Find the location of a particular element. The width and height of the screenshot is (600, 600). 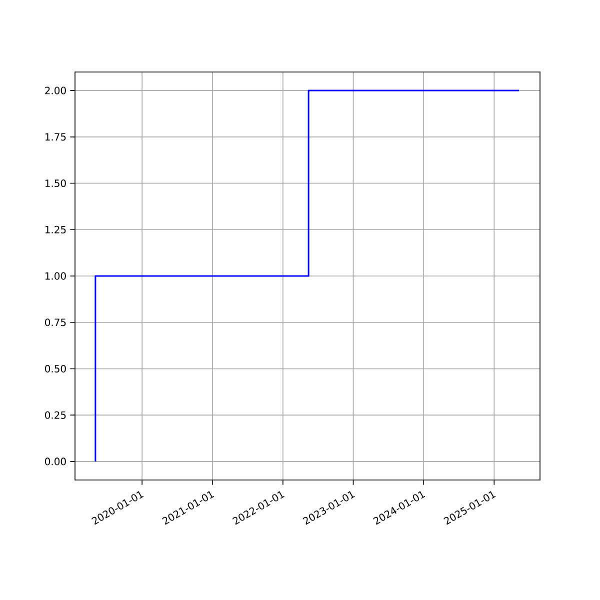

y-tick-label: 0.25 is located at coordinates (55, 415).